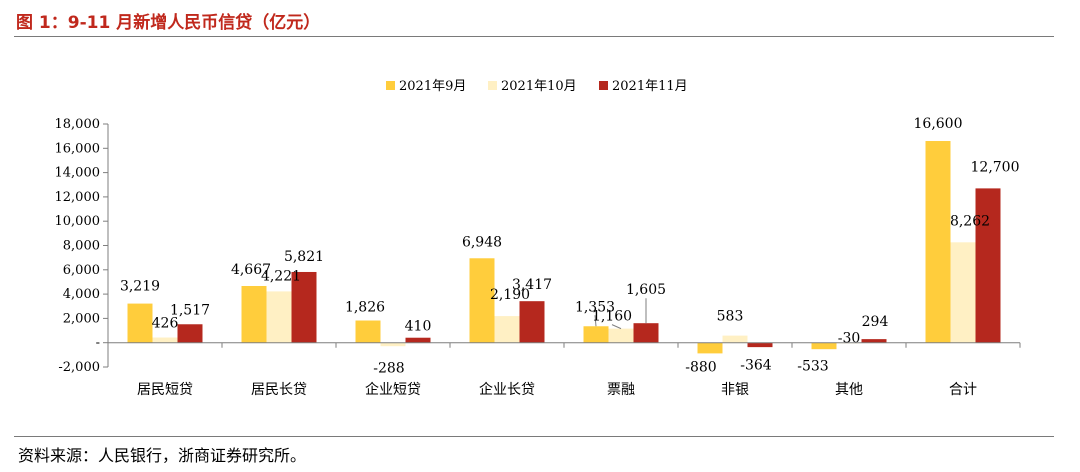 This screenshot has height=472, width=1080. Describe the element at coordinates (849, 339) in the screenshot. I see `data-label: -30` at that location.